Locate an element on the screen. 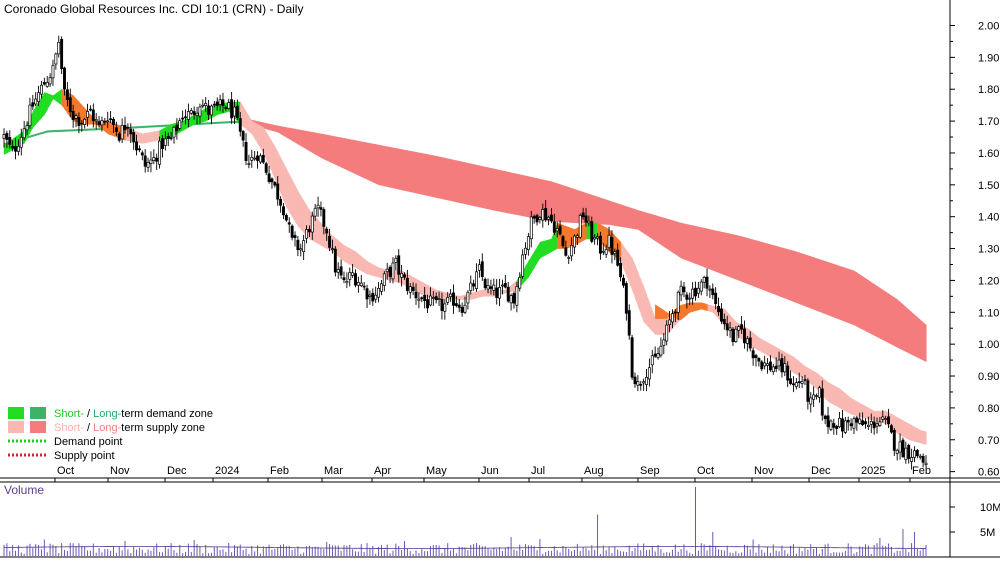  legend-entry-part: Demand point is located at coordinates (88, 442).